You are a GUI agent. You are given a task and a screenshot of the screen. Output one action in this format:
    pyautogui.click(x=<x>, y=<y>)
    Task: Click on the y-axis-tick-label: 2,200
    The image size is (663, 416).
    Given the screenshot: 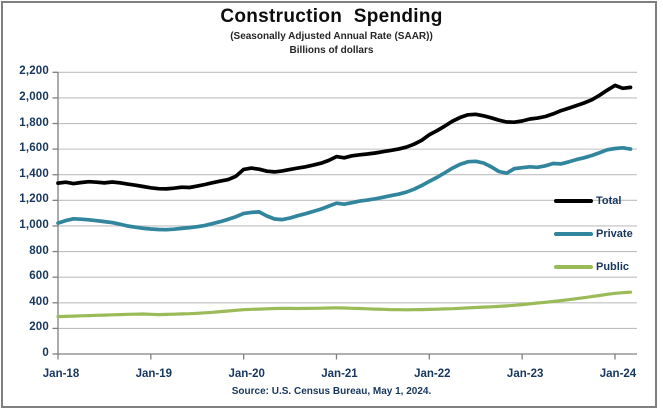 What is the action you would take?
    pyautogui.click(x=34, y=71)
    